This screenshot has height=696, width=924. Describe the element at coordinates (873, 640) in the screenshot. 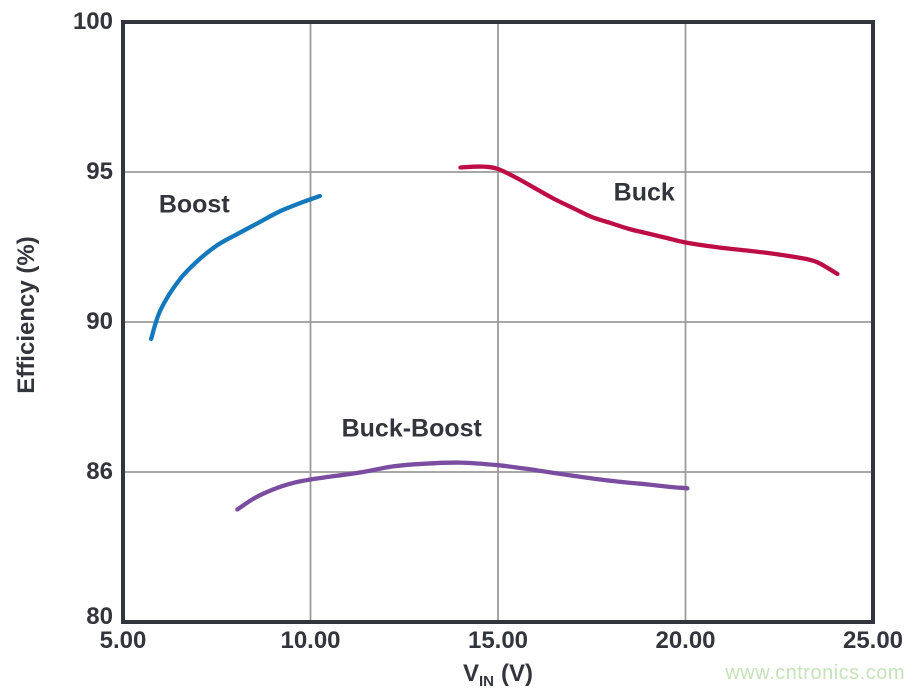

I see `x-tick-label: 25.00` at that location.